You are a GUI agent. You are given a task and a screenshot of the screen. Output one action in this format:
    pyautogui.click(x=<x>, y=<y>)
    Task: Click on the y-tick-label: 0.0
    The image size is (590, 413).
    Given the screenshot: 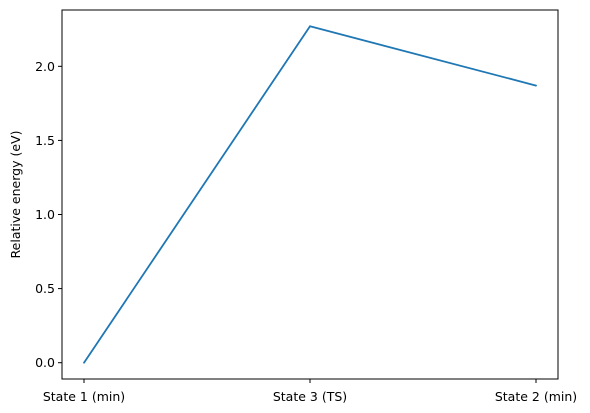 What is the action you would take?
    pyautogui.click(x=45, y=362)
    